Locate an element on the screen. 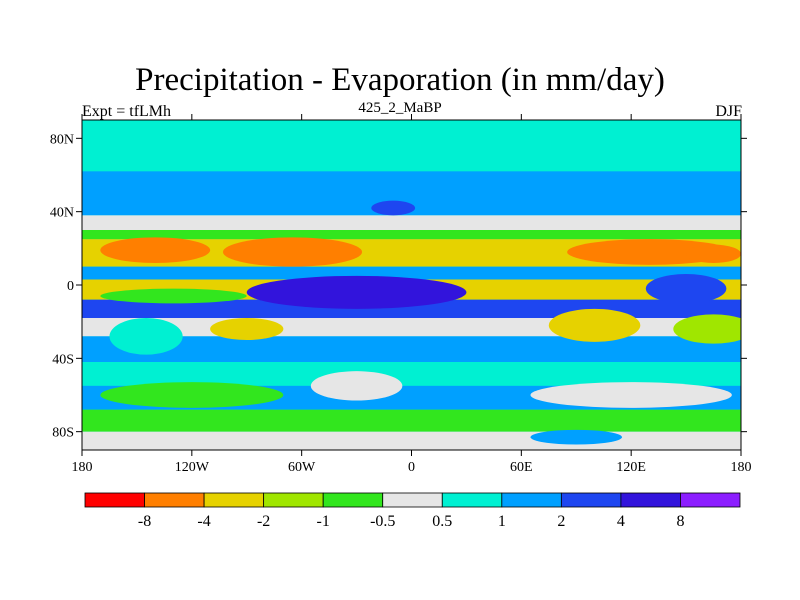 The height and width of the screenshot is (600, 800). colorbar-label-4: -0.5 is located at coordinates (382, 521).